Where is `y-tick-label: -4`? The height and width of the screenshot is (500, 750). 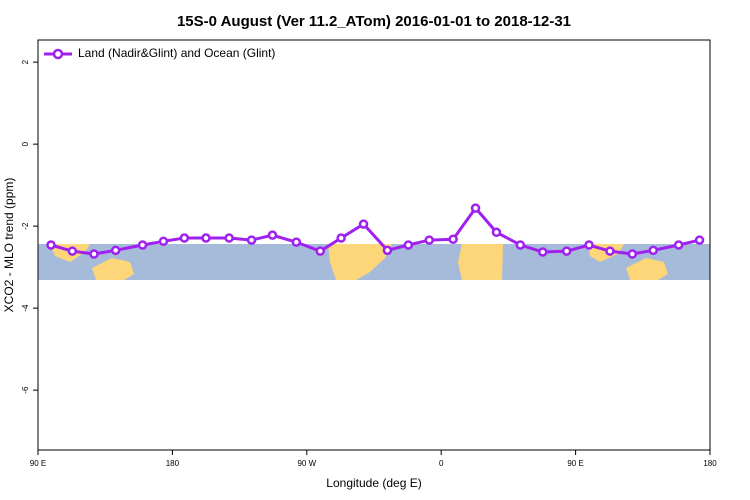 y-tick-label: -4 is located at coordinates (25, 308).